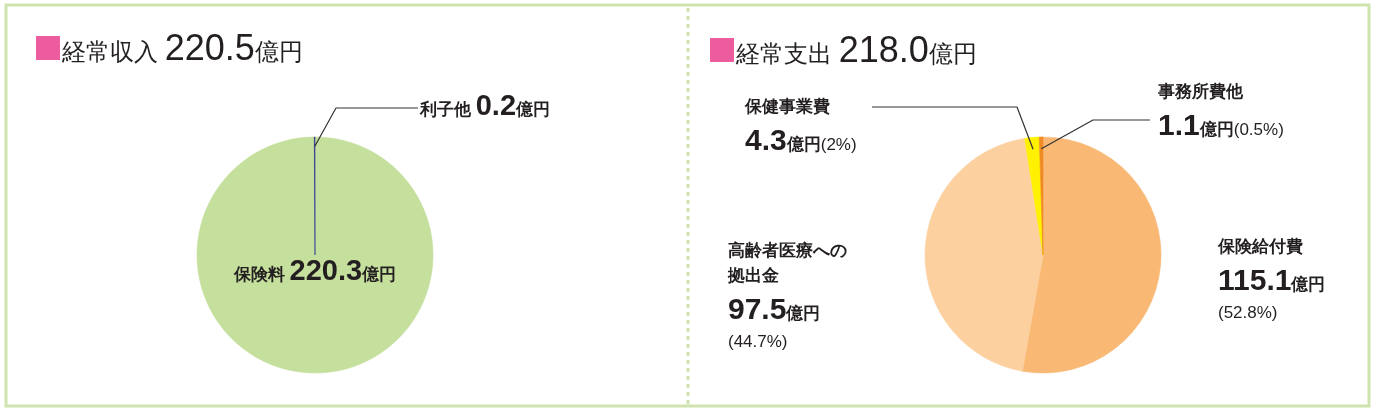 This screenshot has width=1375, height=410. I want to click on category-label: 保健事業費, so click(787, 106).